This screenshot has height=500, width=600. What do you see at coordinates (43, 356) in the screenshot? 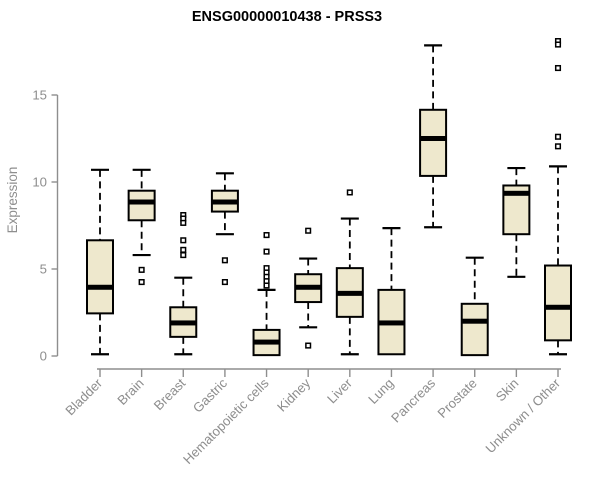
I see `y-tick-label: 0` at bounding box center [43, 356].